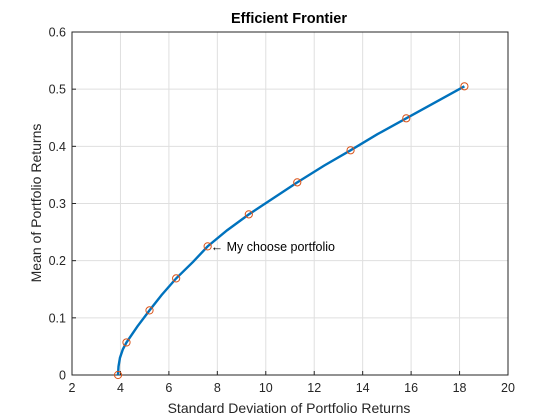  What do you see at coordinates (460, 388) in the screenshot?
I see `x-tick-label: 18` at bounding box center [460, 388].